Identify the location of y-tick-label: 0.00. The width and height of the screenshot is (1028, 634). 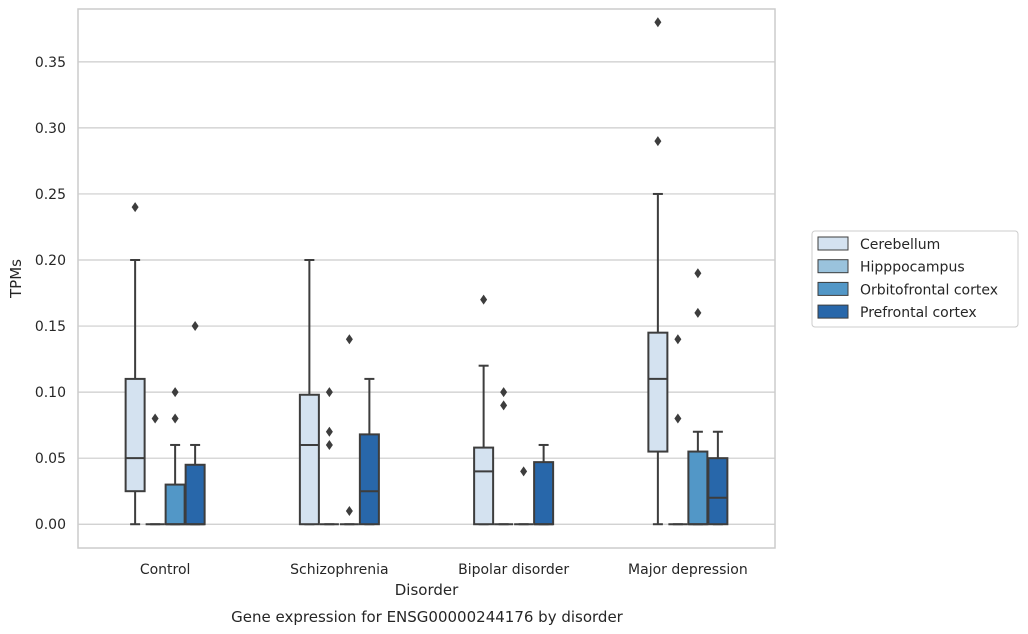
(50, 525).